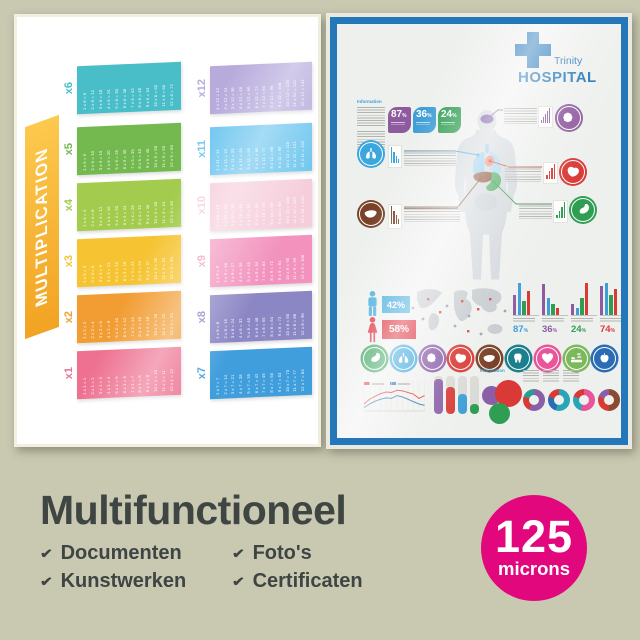  I want to click on equation: 9 x 12 = 108, so click(279, 95).